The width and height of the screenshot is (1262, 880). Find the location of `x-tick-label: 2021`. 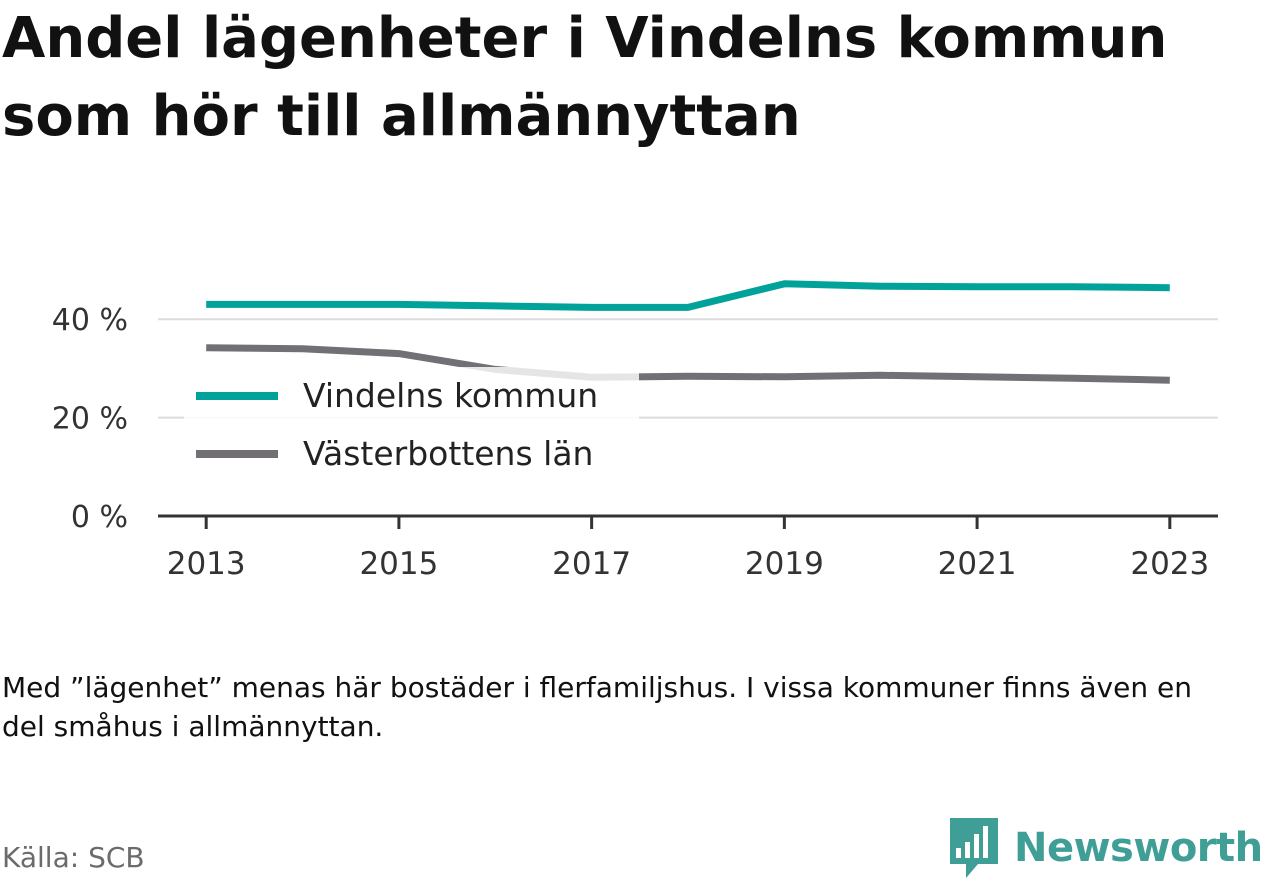

x-tick-label: 2021 is located at coordinates (977, 564).